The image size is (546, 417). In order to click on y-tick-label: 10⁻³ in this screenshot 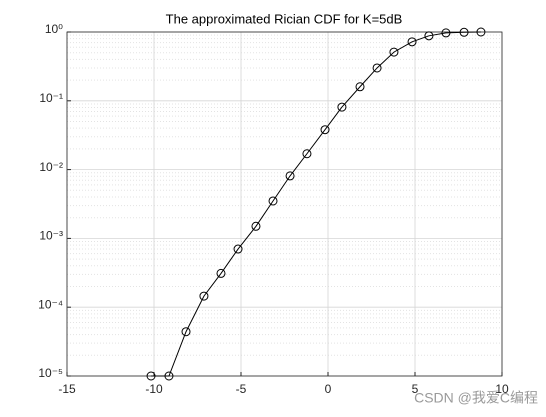, I will do `click(51, 236)`.